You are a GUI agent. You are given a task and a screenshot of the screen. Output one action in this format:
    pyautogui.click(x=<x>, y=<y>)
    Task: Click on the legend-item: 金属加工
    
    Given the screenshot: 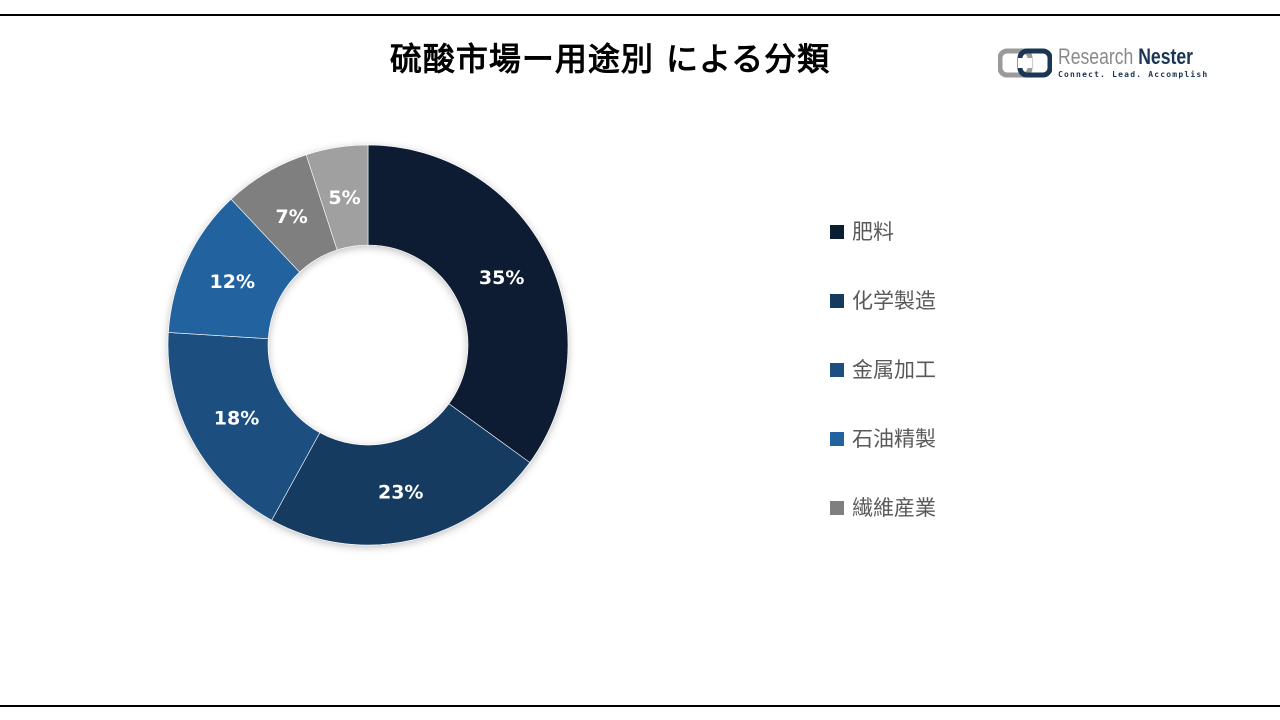 What is the action you would take?
    pyautogui.click(x=883, y=368)
    